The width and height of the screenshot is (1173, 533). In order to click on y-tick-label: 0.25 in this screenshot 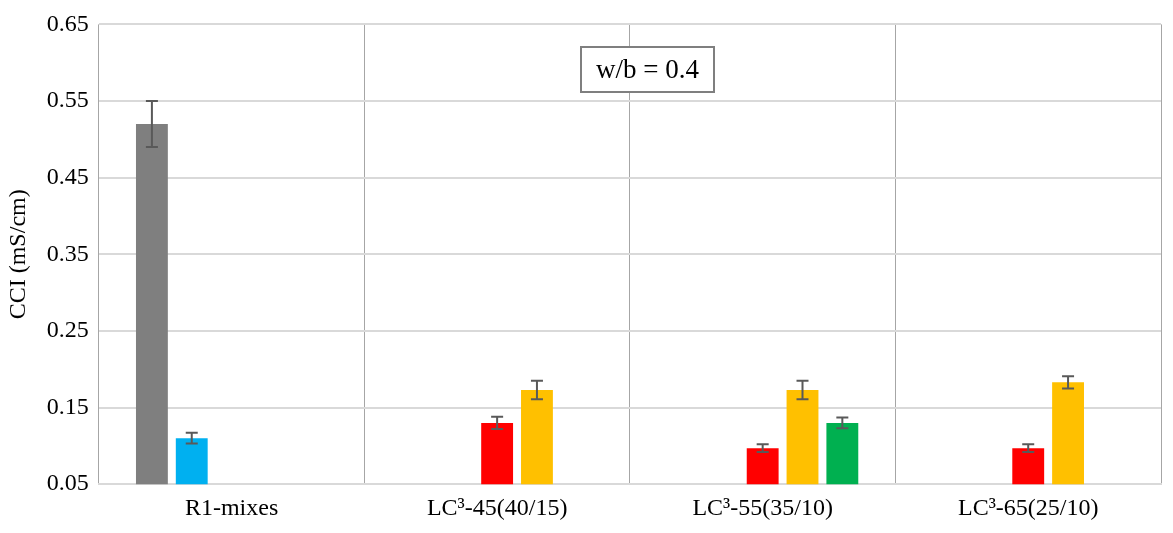, I will do `click(67, 329)`.